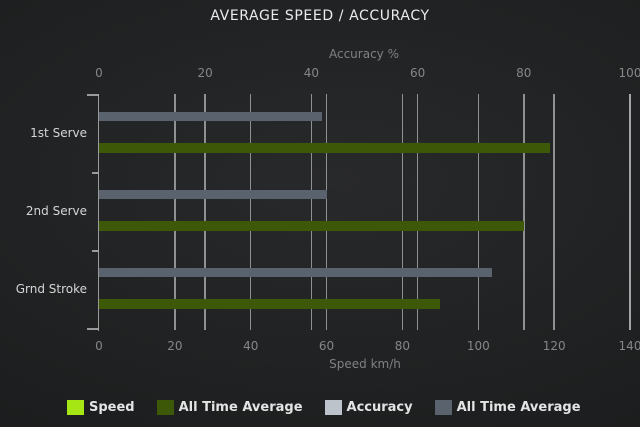 Image resolution: width=640 pixels, height=427 pixels. What do you see at coordinates (365, 364) in the screenshot?
I see `bottom-axis-label: Speed km/h` at bounding box center [365, 364].